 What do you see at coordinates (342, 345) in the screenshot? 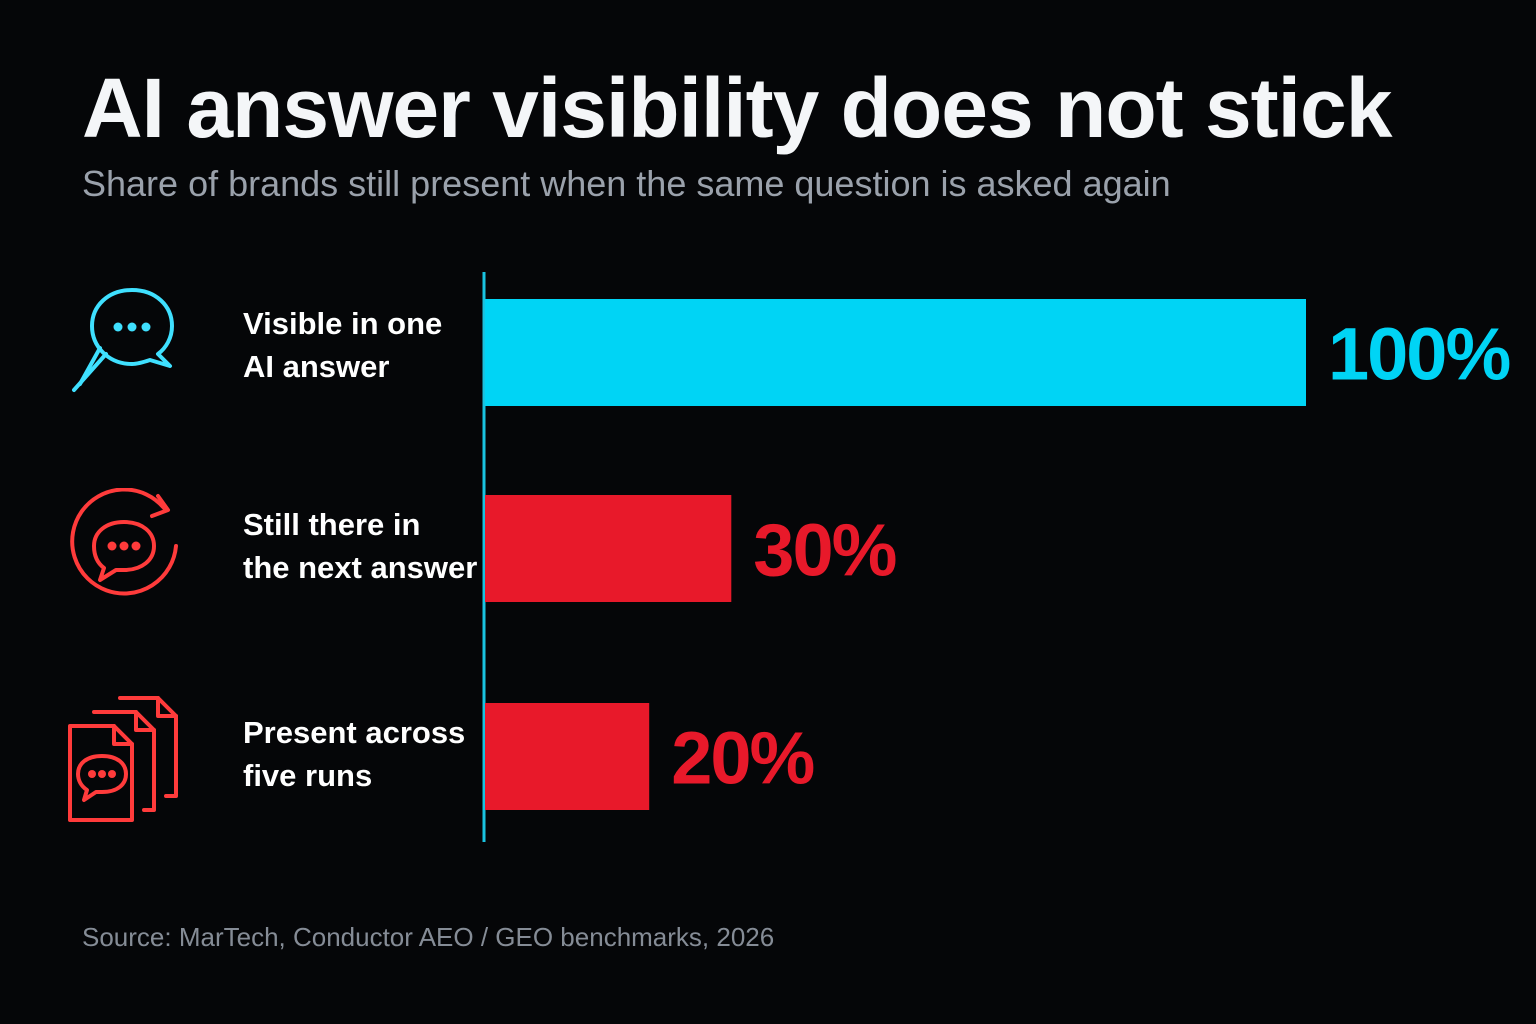
I see `row-label-1: Visible in one AI answer` at bounding box center [342, 345].